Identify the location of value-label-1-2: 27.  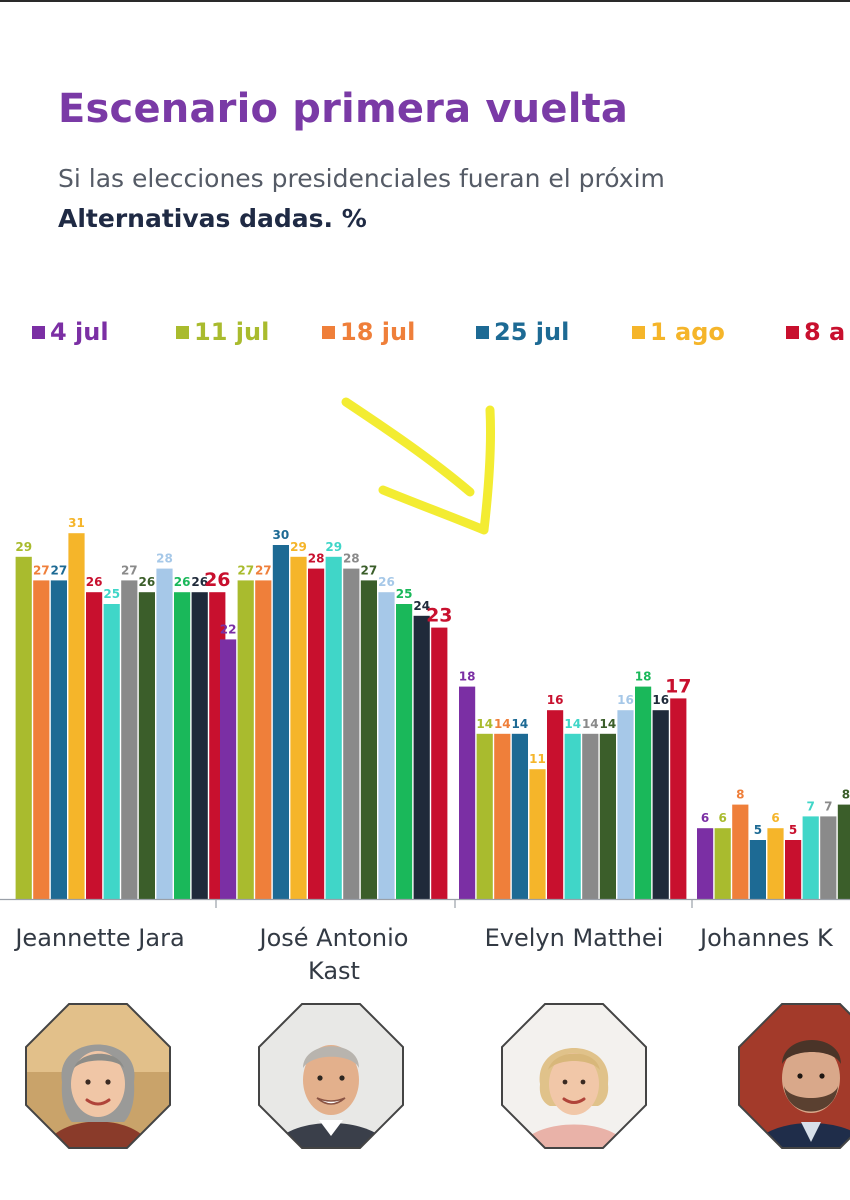
(263, 570).